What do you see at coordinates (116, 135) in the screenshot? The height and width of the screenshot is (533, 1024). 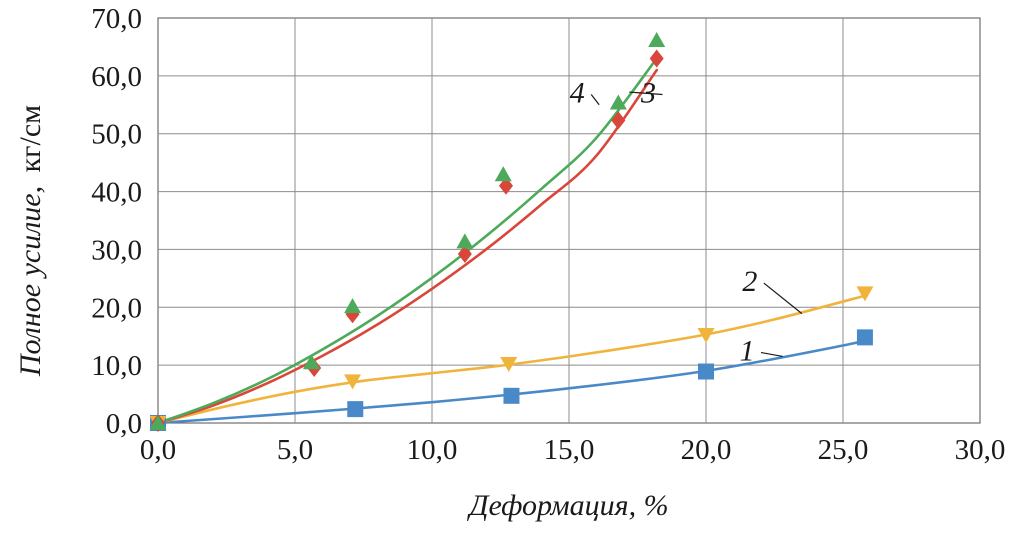 I see `y-tick-label: 50,0` at bounding box center [116, 135].